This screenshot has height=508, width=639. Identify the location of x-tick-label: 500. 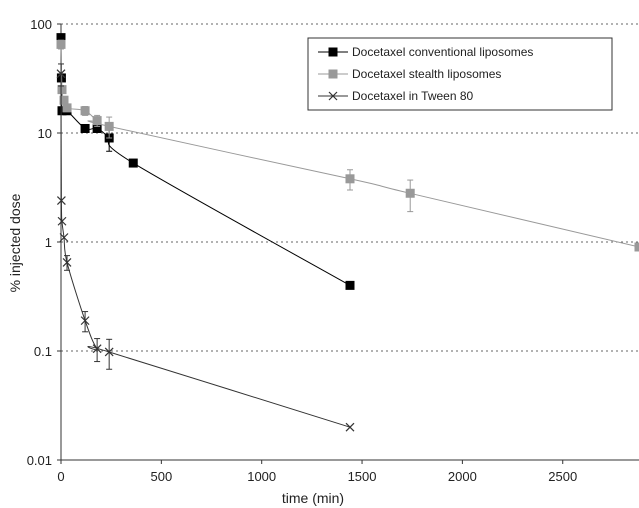
(161, 476).